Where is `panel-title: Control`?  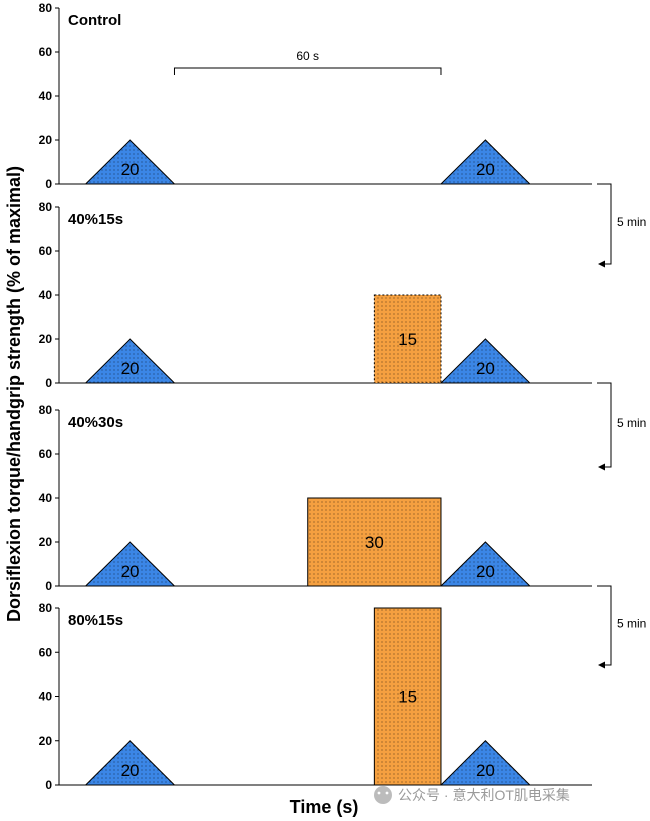
panel-title: Control is located at coordinates (94, 20).